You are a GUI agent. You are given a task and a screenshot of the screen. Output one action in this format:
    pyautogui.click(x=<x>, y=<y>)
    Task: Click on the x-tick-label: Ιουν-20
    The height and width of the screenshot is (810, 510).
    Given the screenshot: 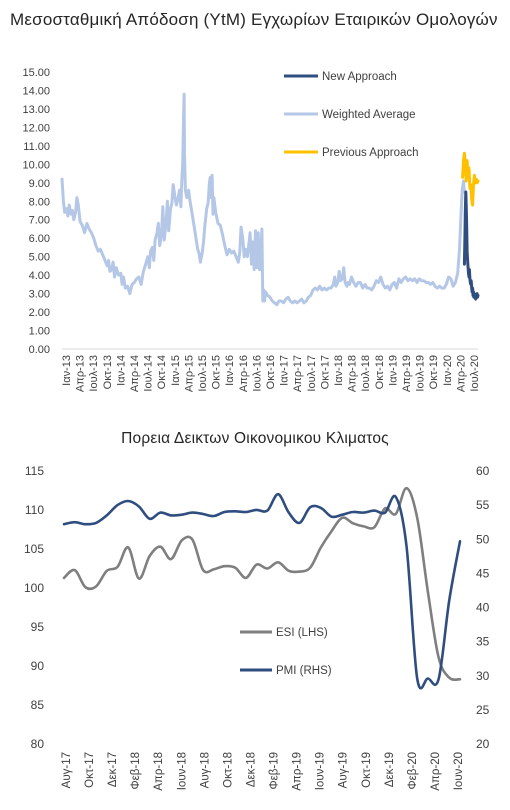 What is the action you would take?
    pyautogui.click(x=459, y=771)
    